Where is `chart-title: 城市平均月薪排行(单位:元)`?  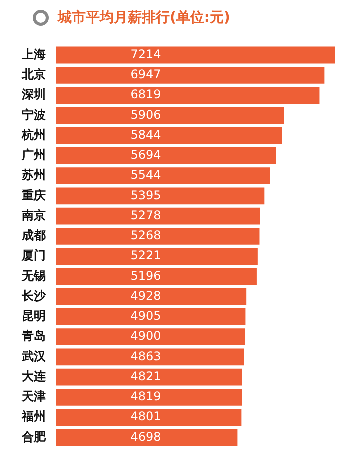
chart-title: 城市平均月薪排行(单位:元) is located at coordinates (144, 18).